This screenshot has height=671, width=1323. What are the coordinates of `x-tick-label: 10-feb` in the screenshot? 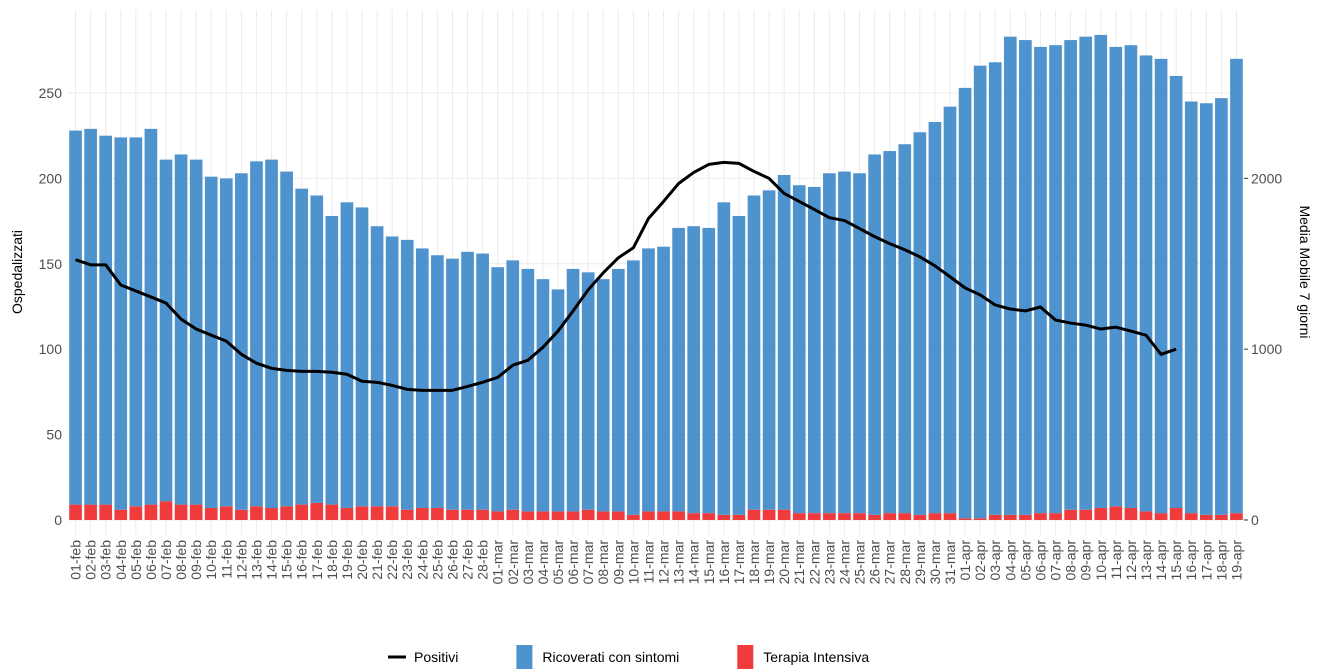 It's located at (211, 560).